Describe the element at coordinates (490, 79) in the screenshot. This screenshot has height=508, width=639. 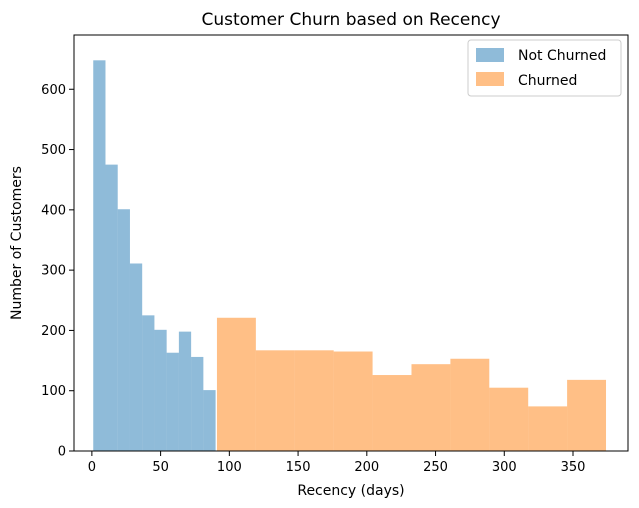
I see `legend-swatch-churned` at that location.